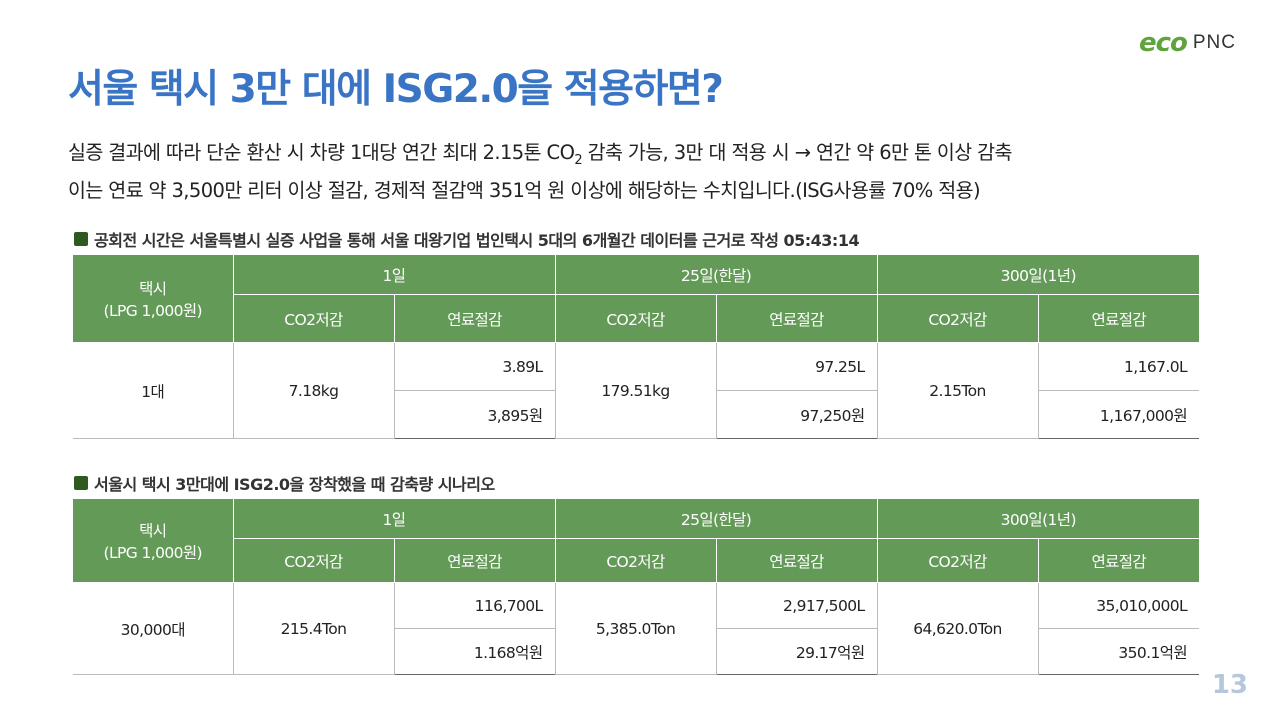 The height and width of the screenshot is (720, 1280). I want to click on logo-eco-text: eco, so click(1163, 43).